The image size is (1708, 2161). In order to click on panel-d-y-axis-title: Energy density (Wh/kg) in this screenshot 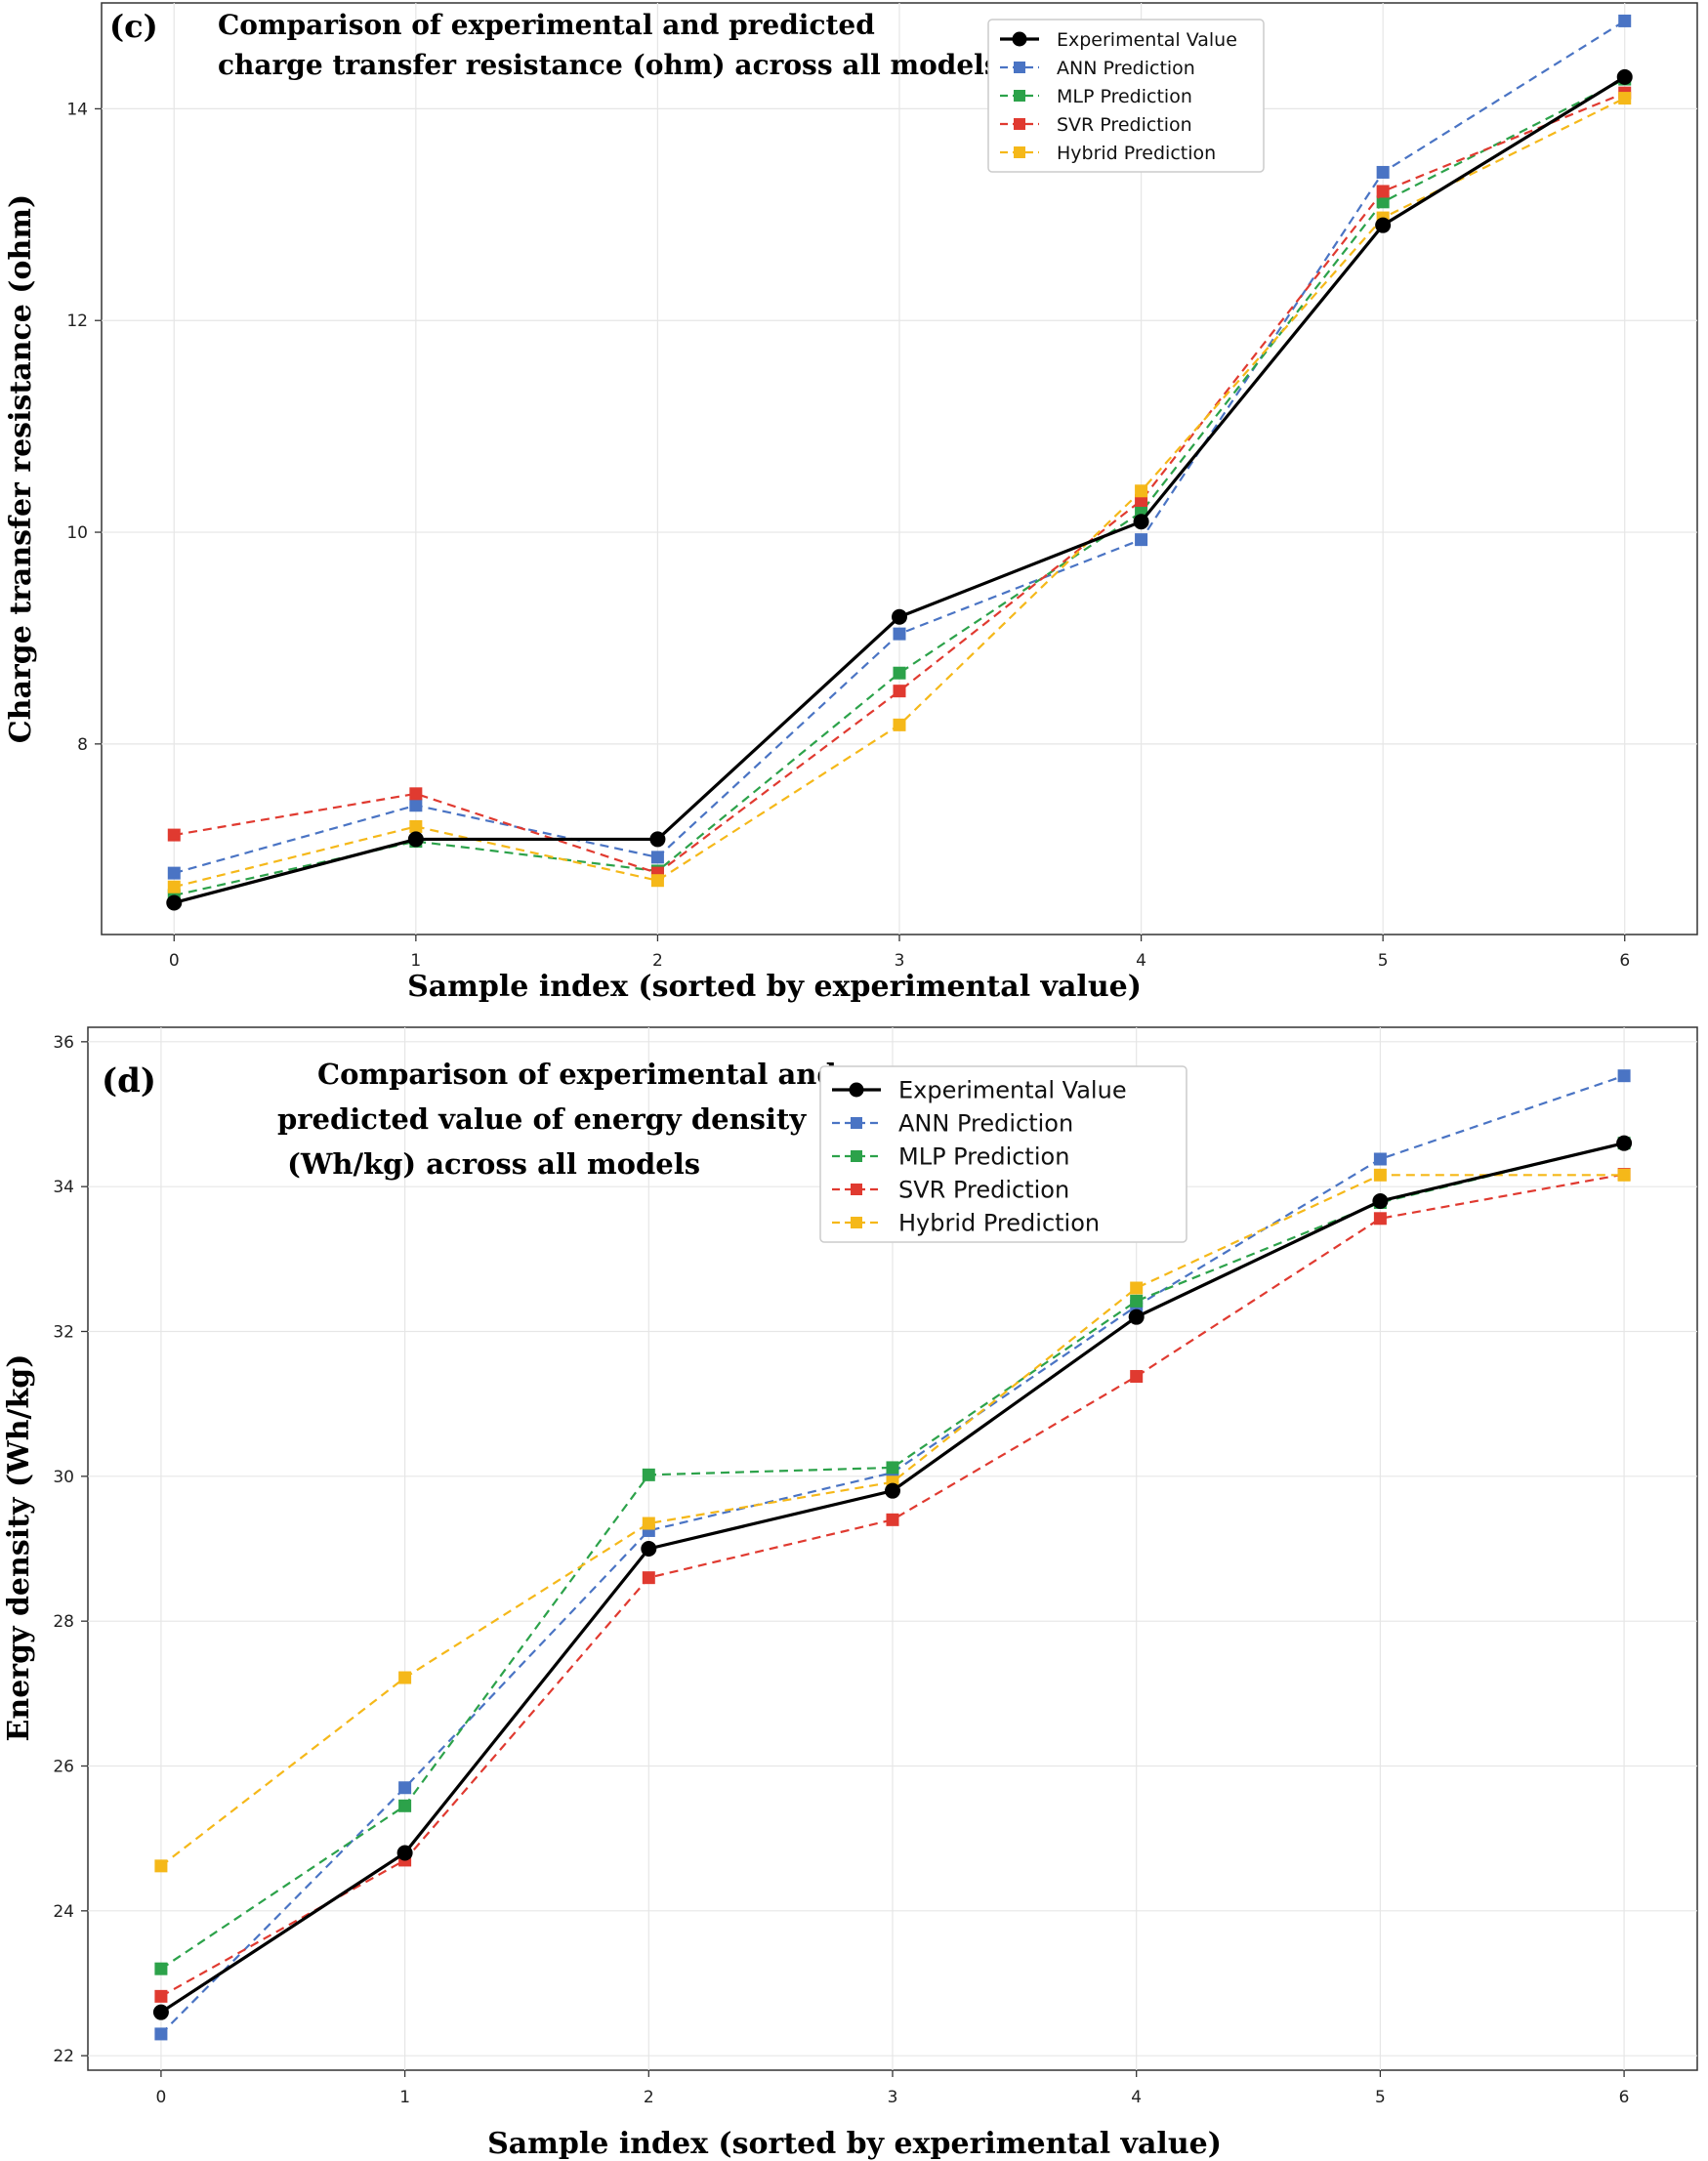, I will do `click(19, 1548)`.